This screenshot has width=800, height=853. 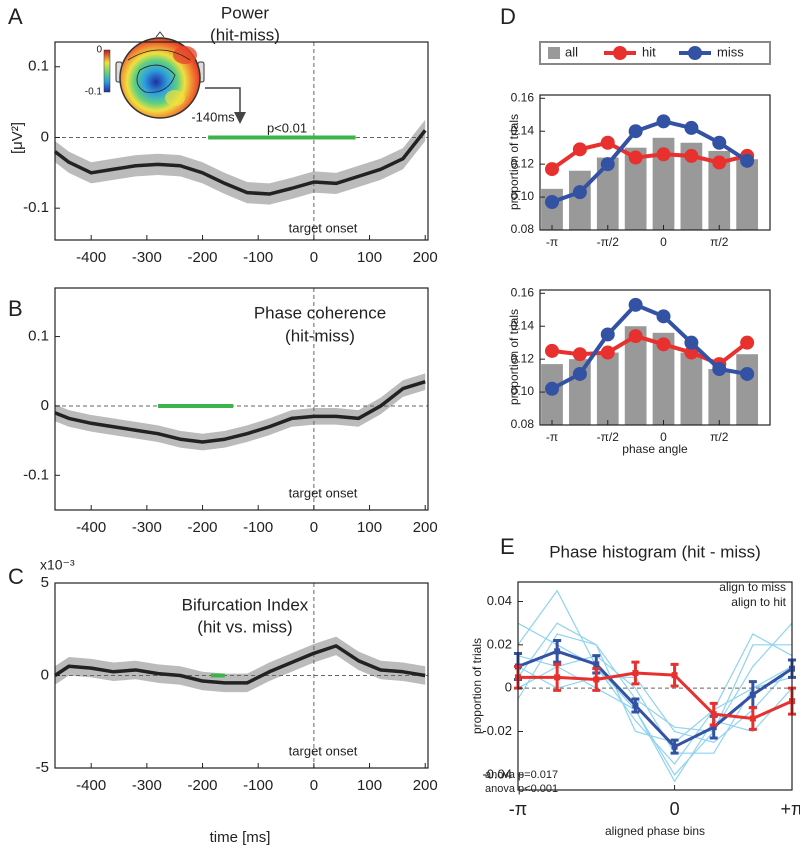 I want to click on annotation: anova p<0.001, so click(x=521, y=789).